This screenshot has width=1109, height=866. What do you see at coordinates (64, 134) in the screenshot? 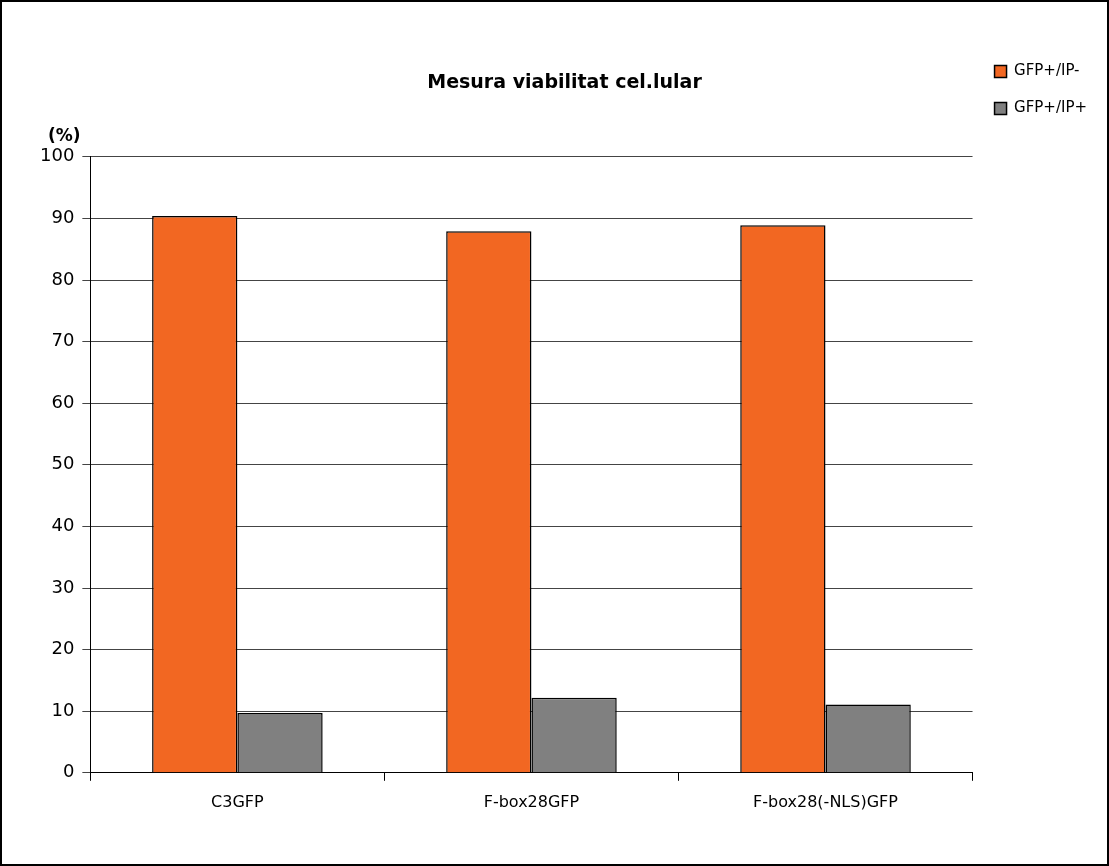
I see `y-axis-title: (%)` at bounding box center [64, 134].